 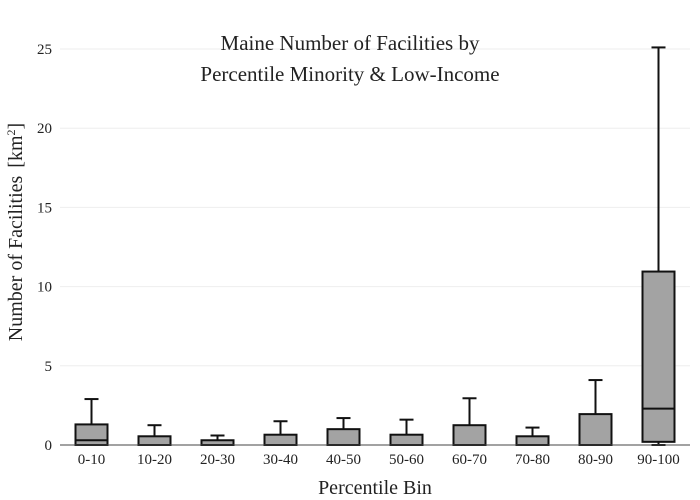 I want to click on chart-title-line-2: Percentile Minority & Low-Income, so click(x=349, y=74).